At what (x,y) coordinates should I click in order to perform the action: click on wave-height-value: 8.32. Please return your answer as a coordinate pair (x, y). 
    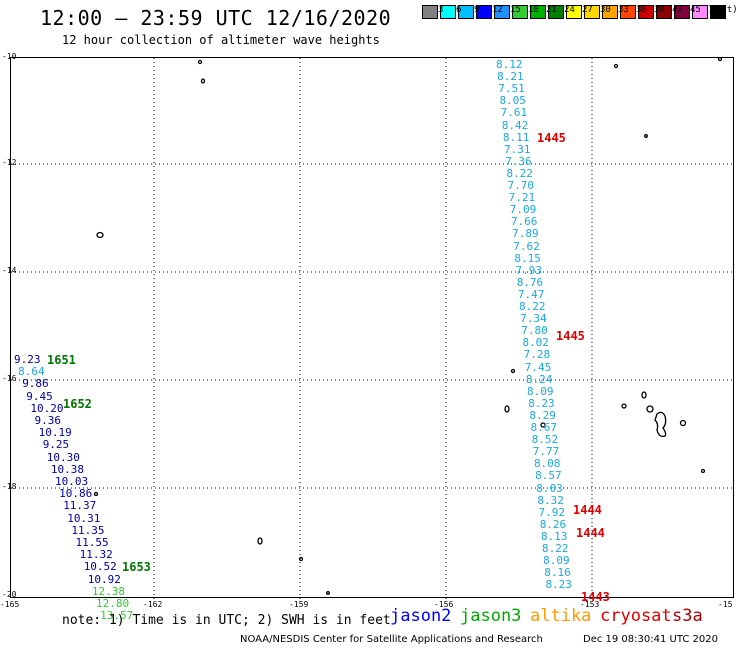
    Looking at the image, I should click on (550, 500).